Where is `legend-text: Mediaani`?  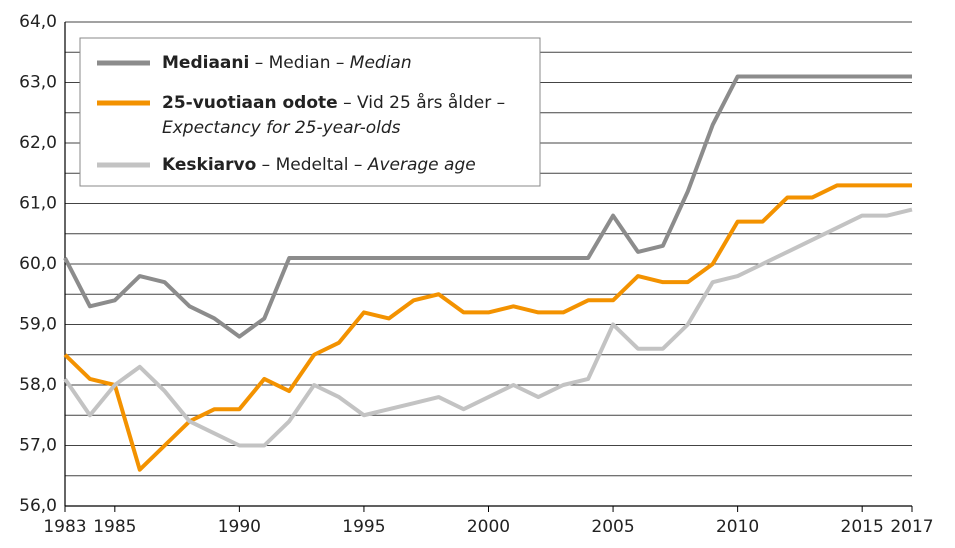 legend-text: Mediaani is located at coordinates (205, 63).